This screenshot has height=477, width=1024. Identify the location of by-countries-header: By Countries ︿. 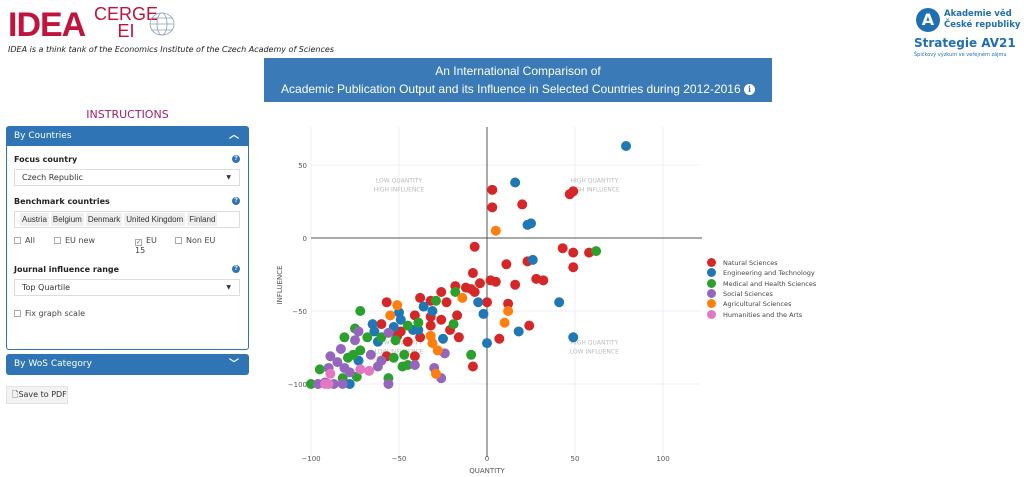
(127, 136).